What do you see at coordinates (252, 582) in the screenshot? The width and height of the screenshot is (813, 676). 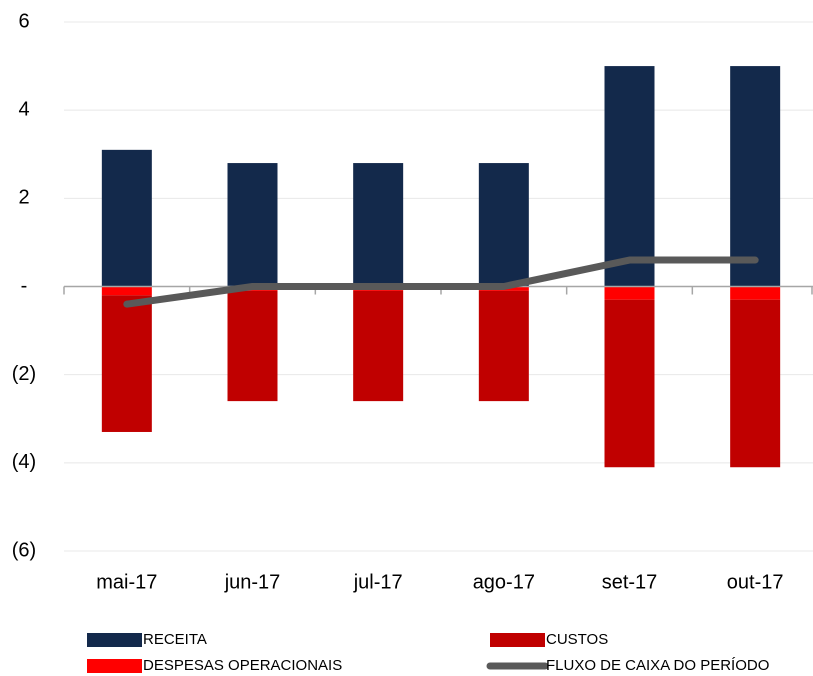 I see `x-tick-label: jun-17` at bounding box center [252, 582].